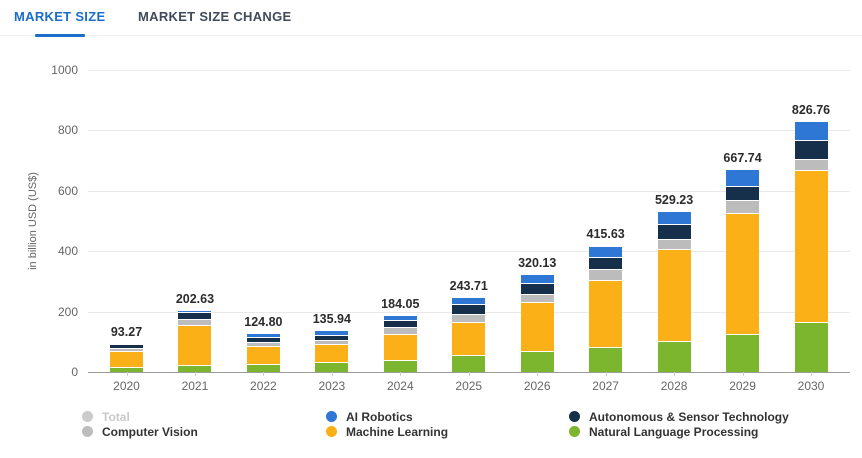 Image resolution: width=862 pixels, height=458 pixels. What do you see at coordinates (195, 299) in the screenshot?
I see `bar-total-label: 202.63` at bounding box center [195, 299].